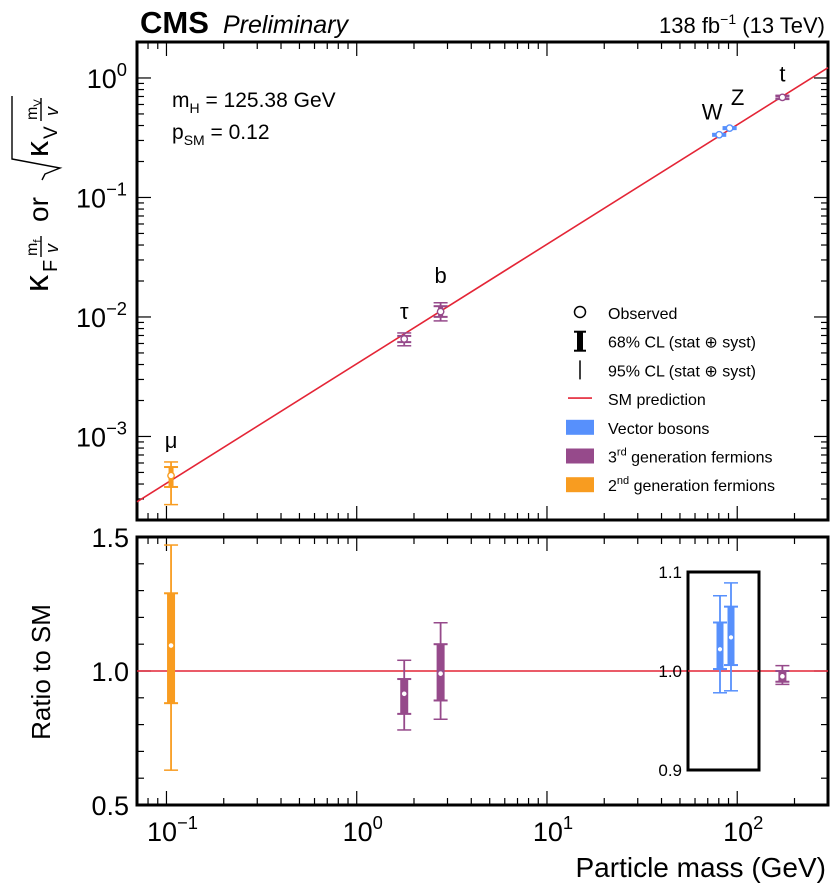 The image size is (837, 895). I want to click on cms-label: CMS, so click(174, 22).